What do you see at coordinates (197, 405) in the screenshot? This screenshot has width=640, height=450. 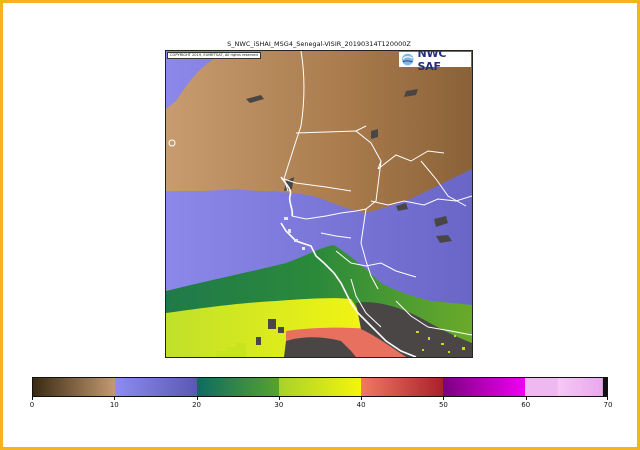 I see `colorbar-tick-label: 20` at bounding box center [197, 405].